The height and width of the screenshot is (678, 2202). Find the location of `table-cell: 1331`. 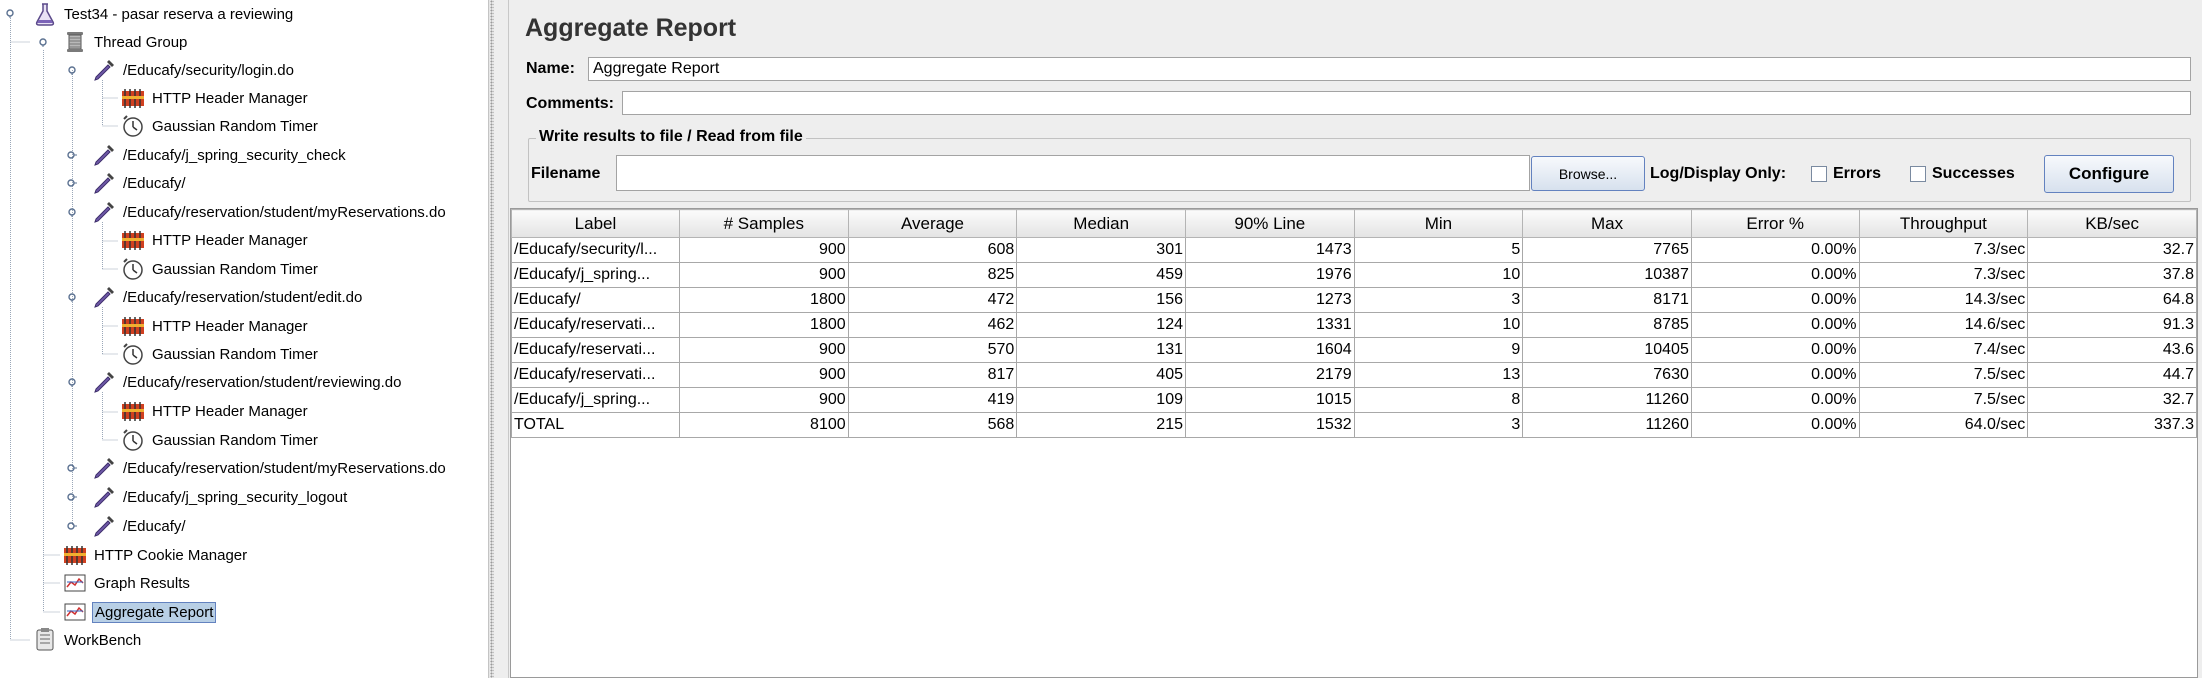

table-cell: 1331 is located at coordinates (1270, 325).